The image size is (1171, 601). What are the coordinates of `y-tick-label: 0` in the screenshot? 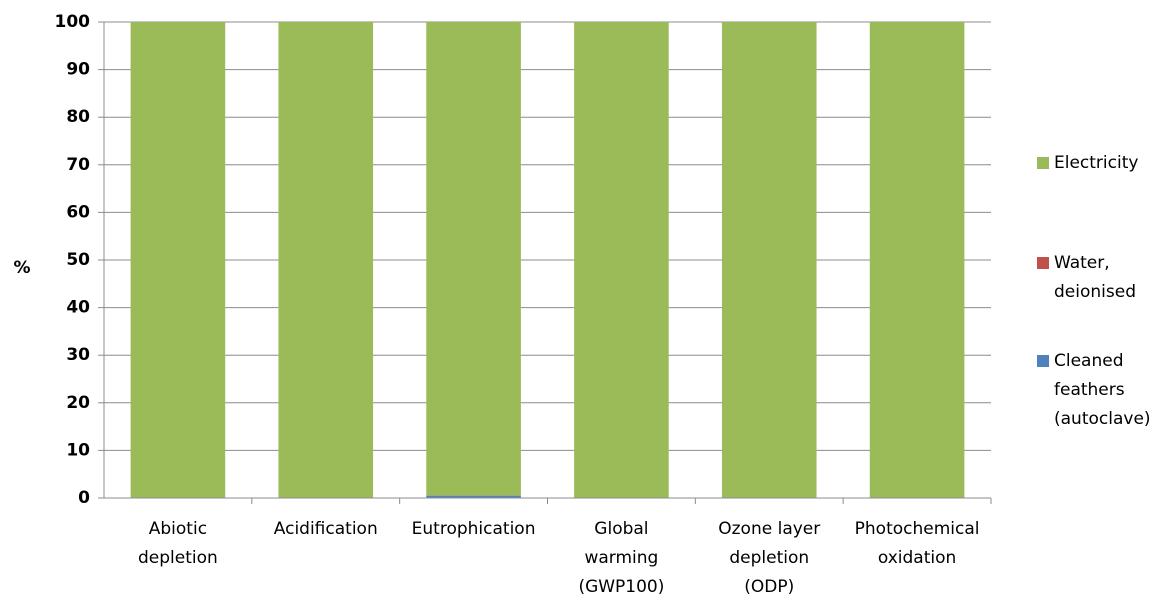 It's located at (84, 498).